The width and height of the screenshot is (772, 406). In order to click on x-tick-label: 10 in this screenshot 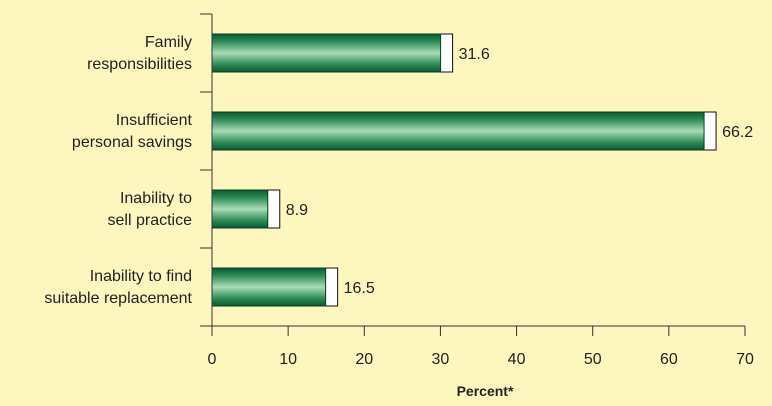, I will do `click(288, 359)`.